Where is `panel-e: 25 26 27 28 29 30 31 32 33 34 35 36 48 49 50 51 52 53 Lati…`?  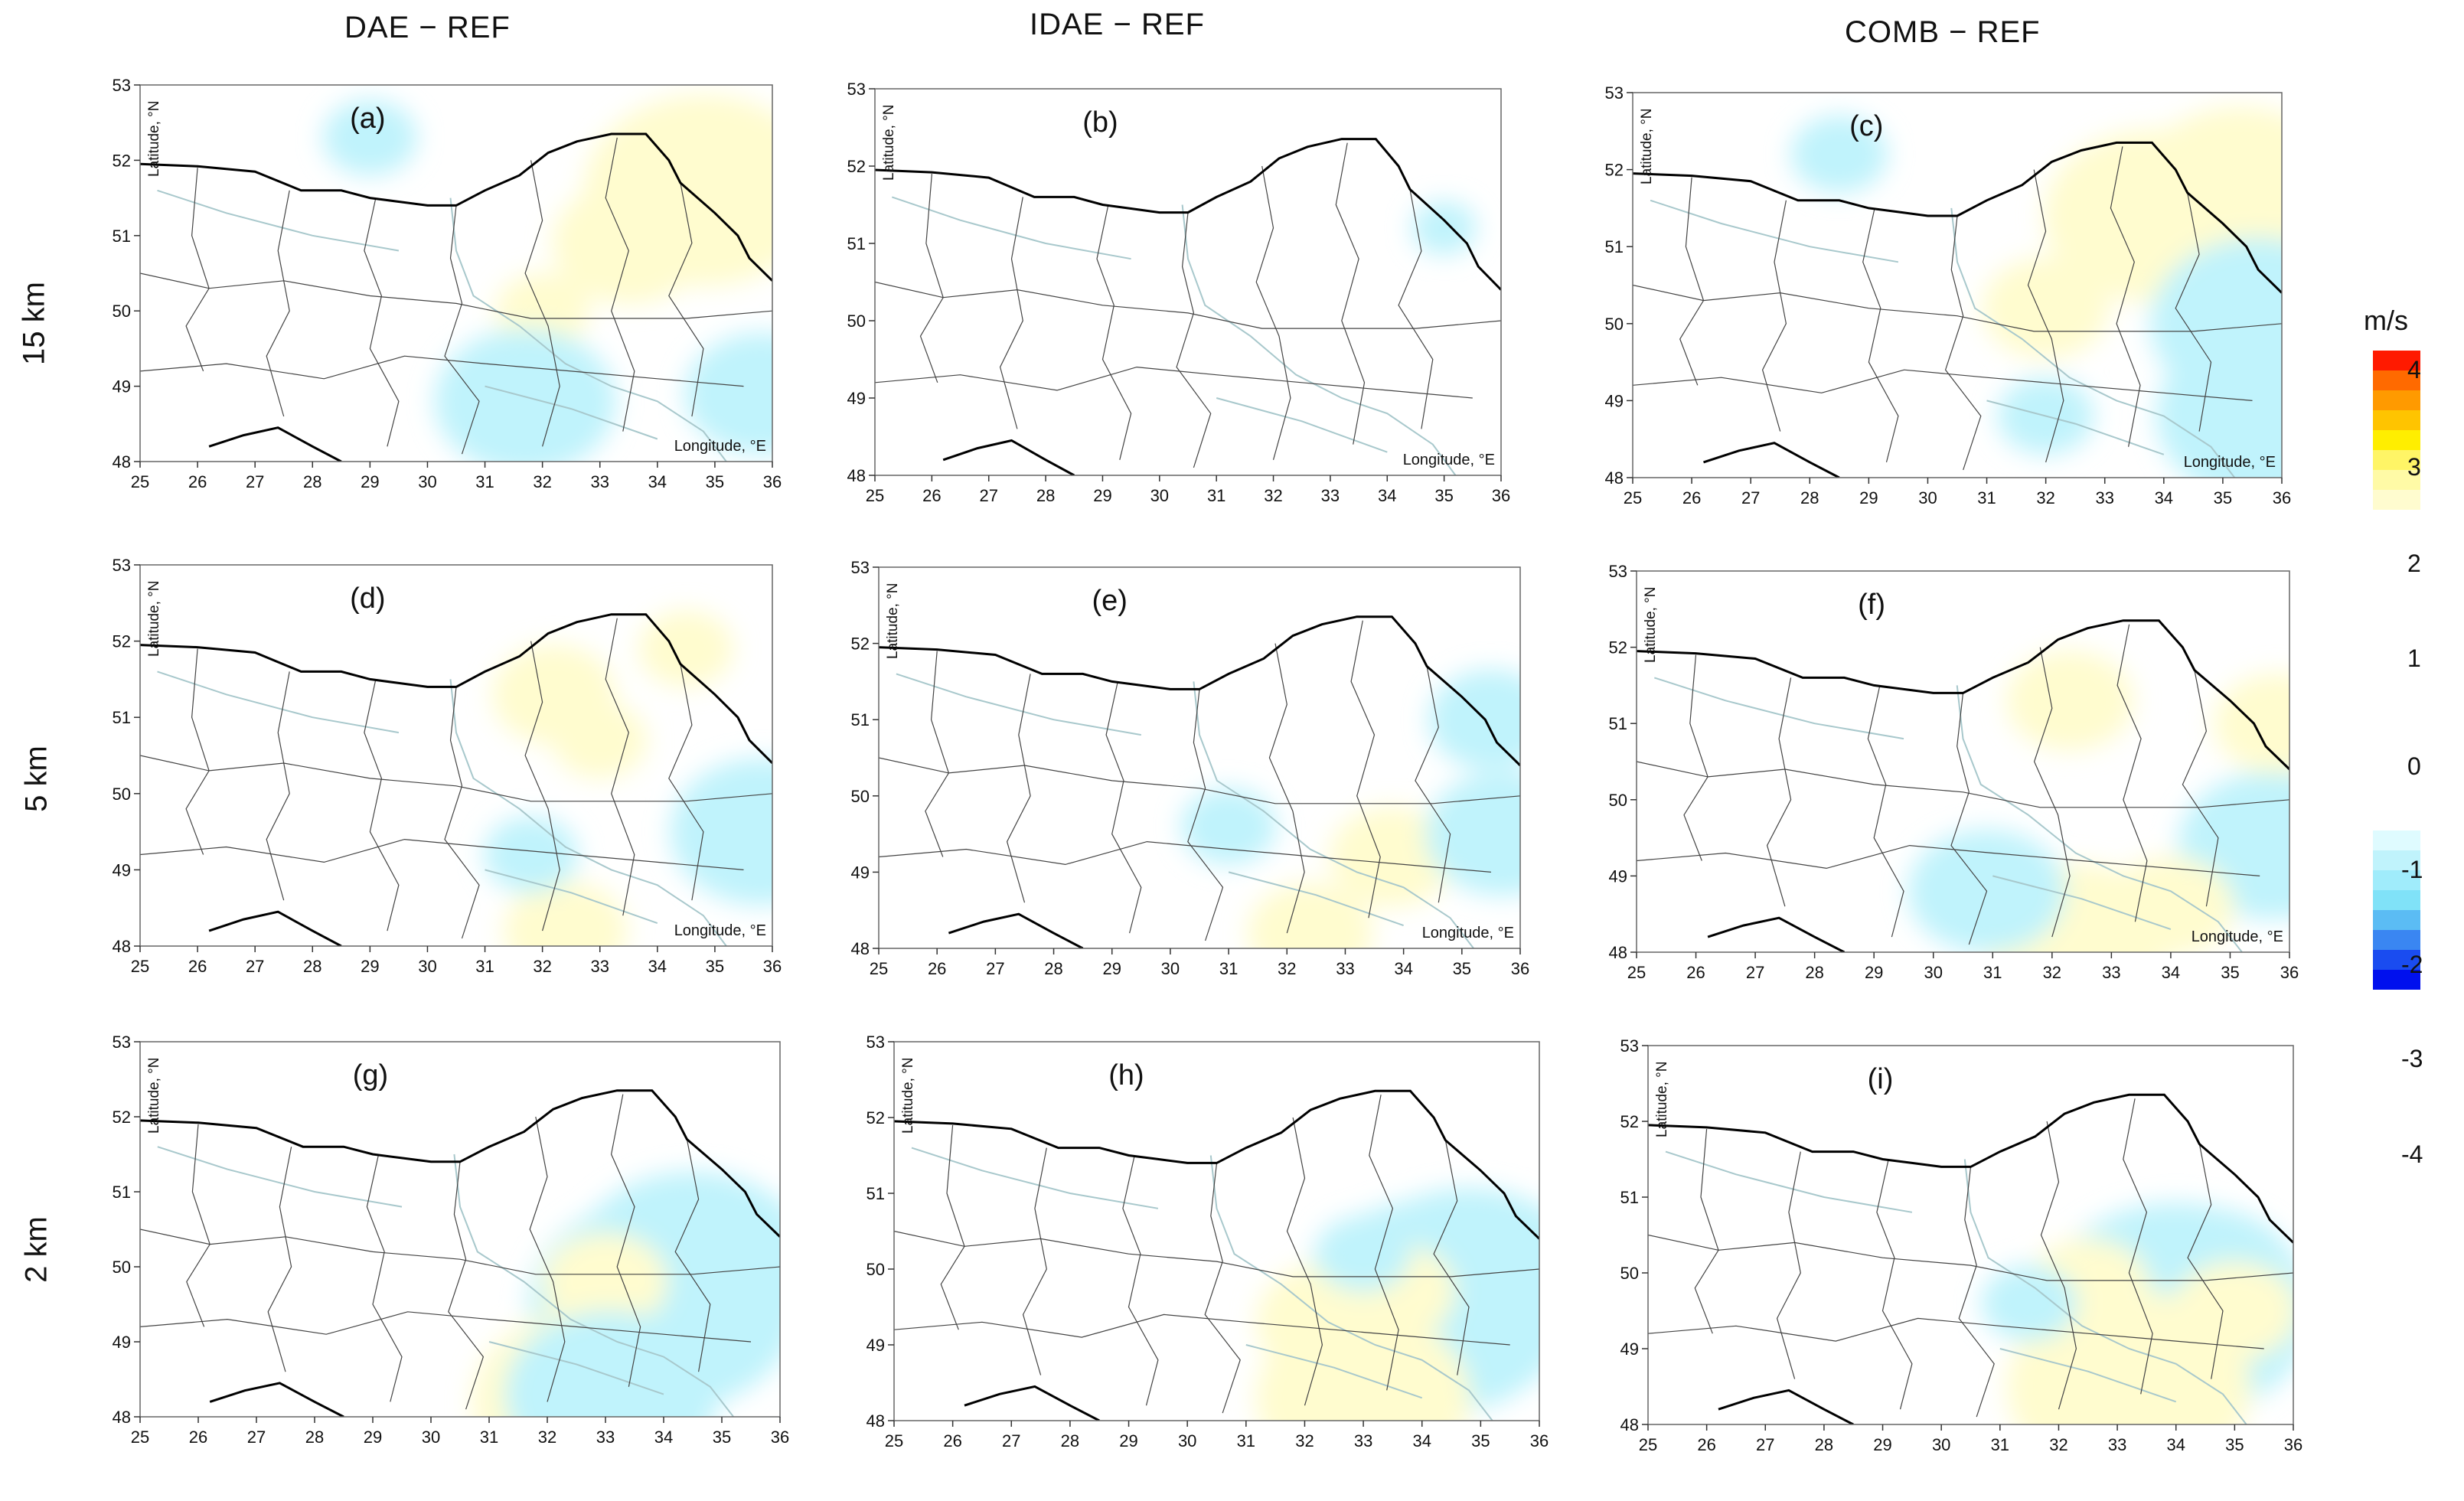
panel-e: 25 26 27 28 29 30 31 32 33 34 35 36 48 49 50 51 52 53 Lati… is located at coordinates (1179, 770).